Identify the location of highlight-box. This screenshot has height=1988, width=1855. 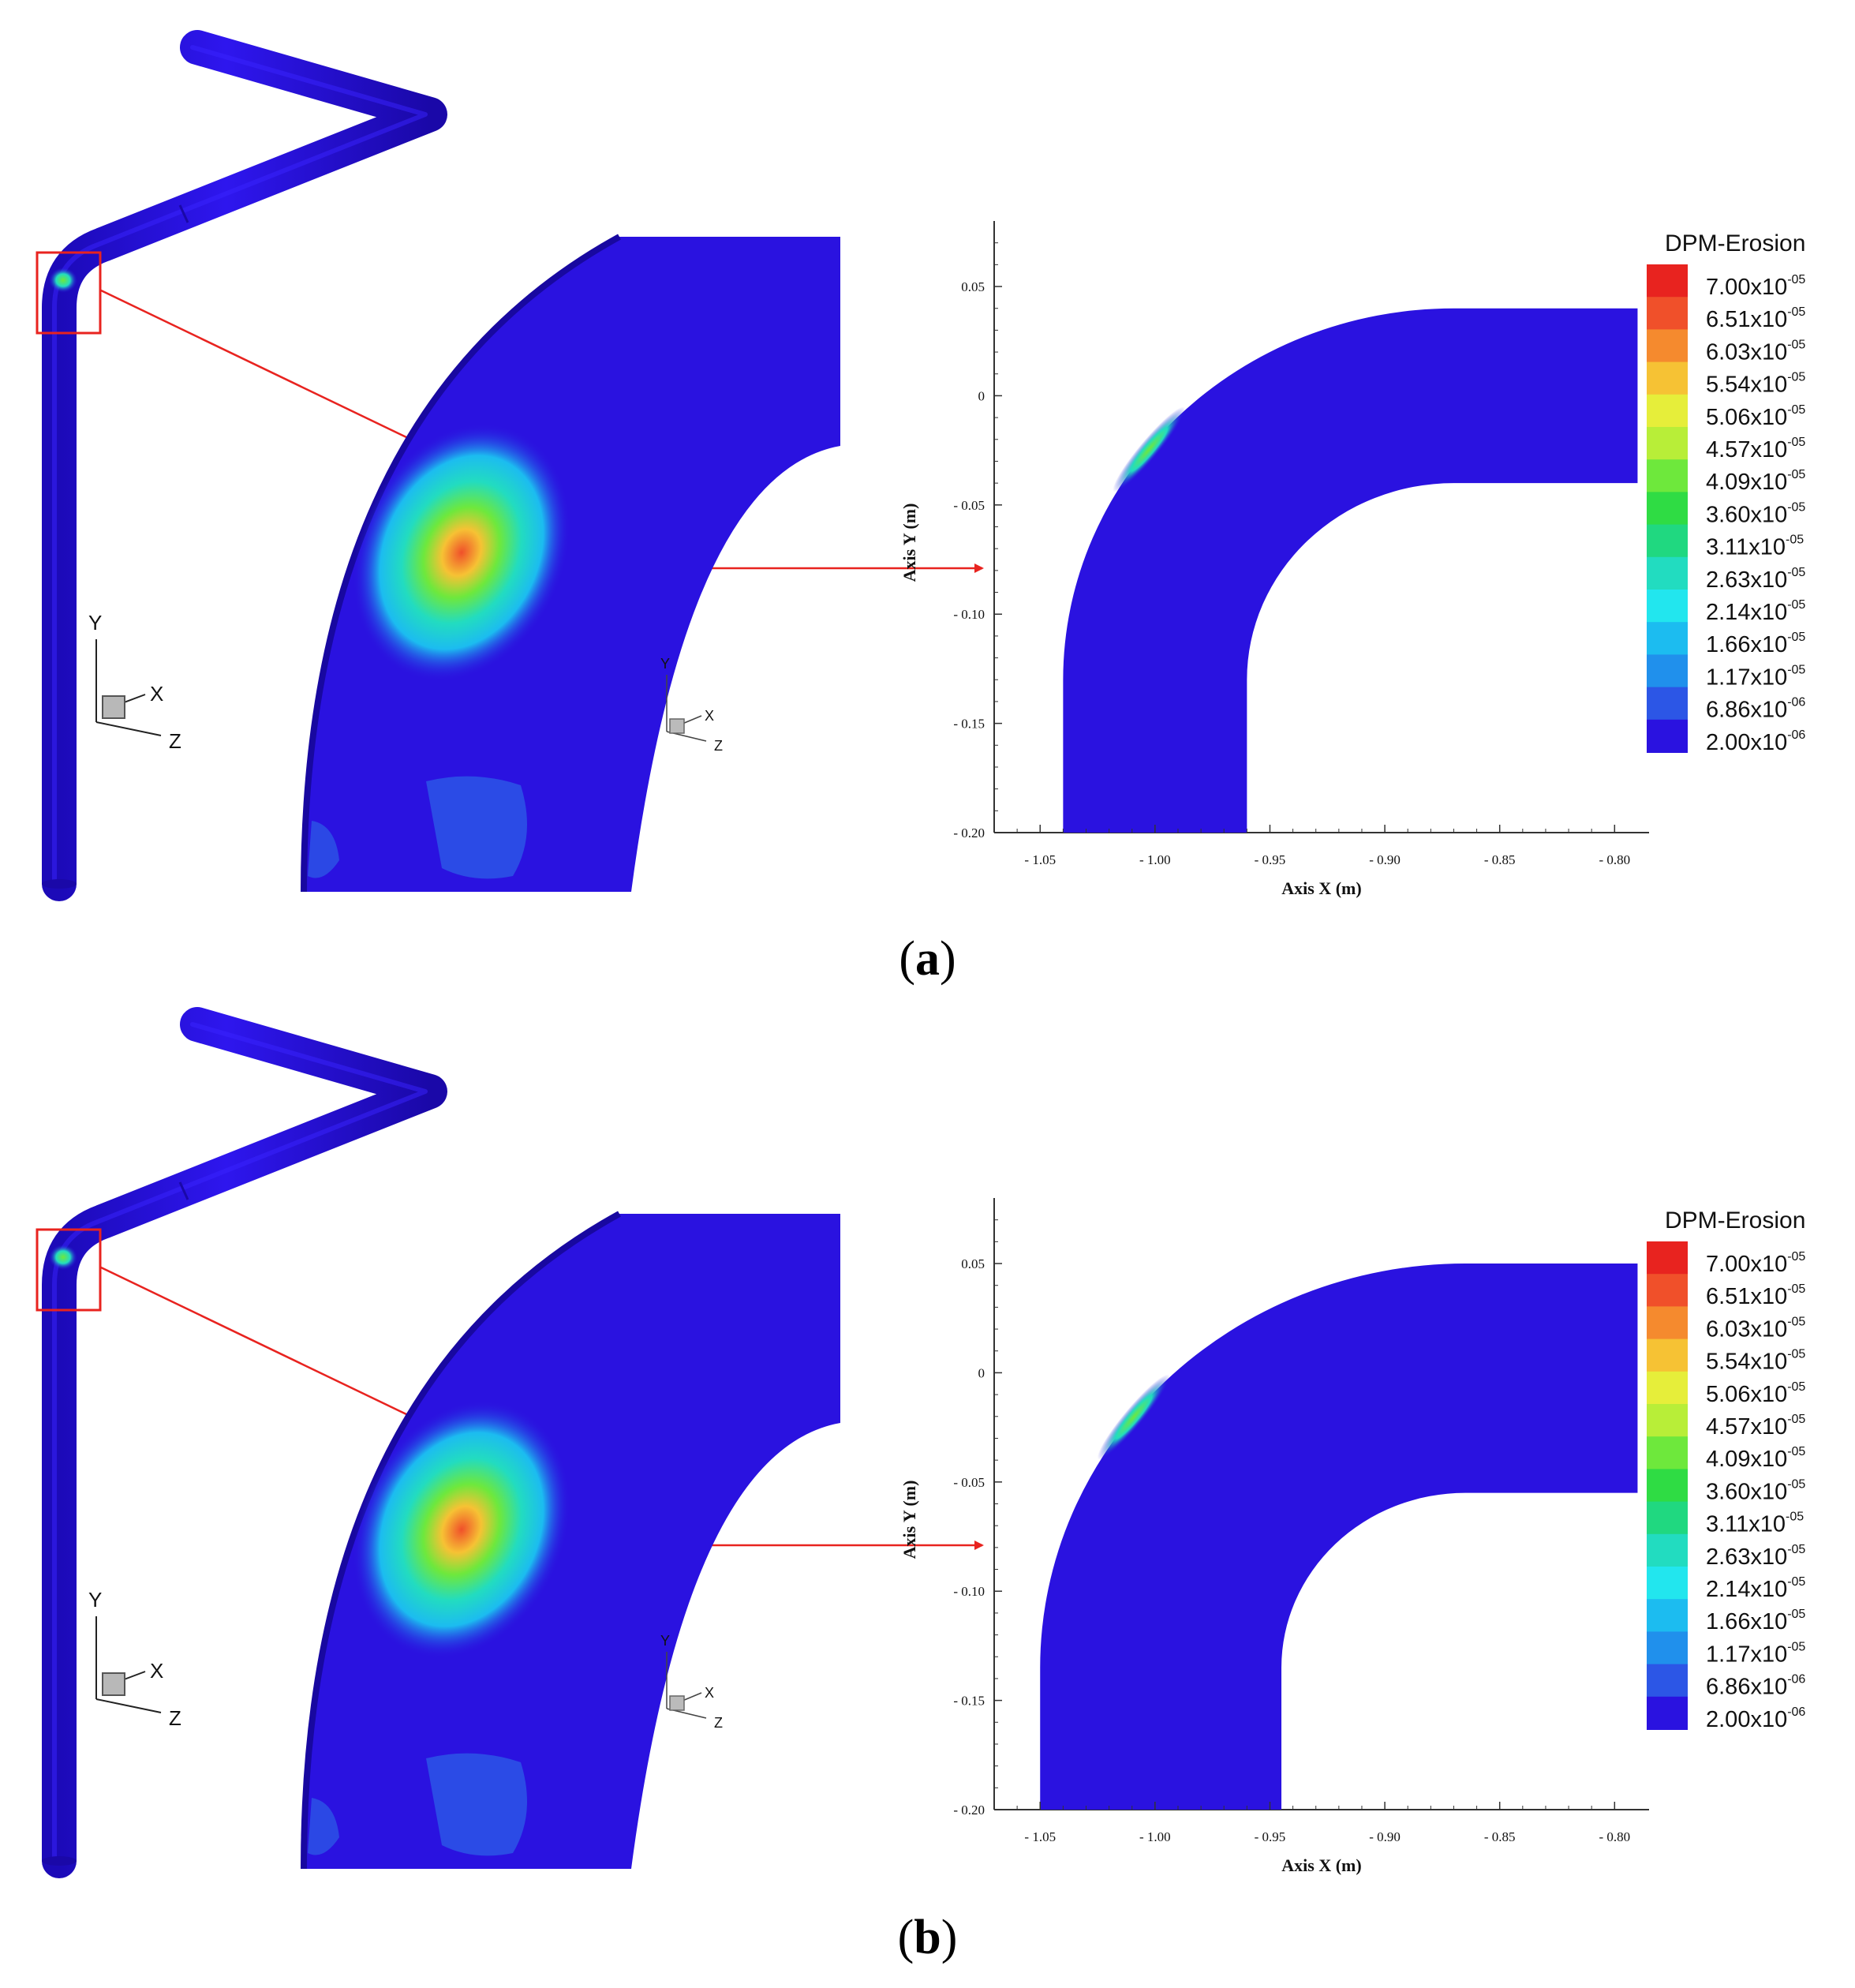
(69, 1270).